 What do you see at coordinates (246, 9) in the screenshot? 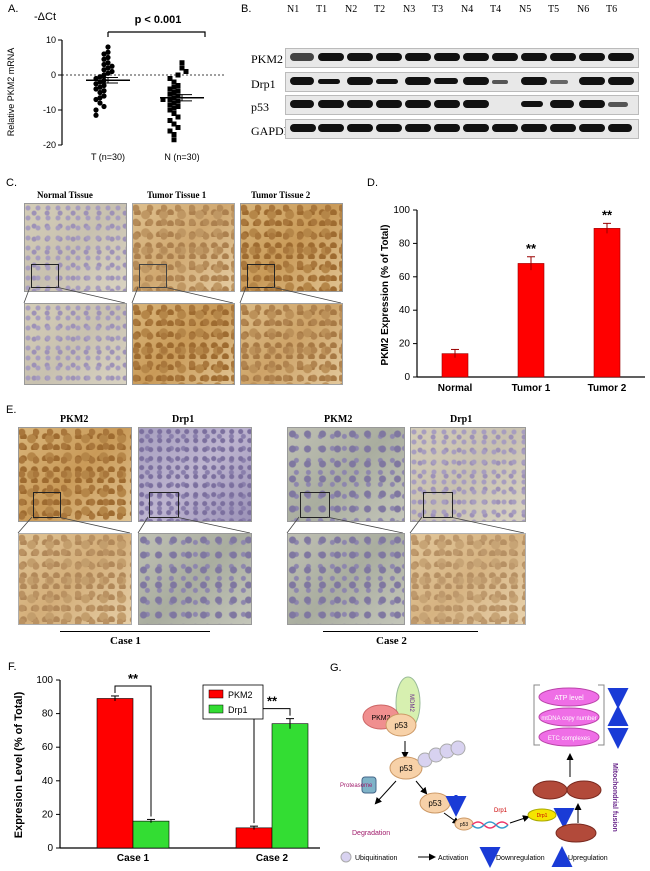
I see `panel-label-b: B.` at bounding box center [246, 9].